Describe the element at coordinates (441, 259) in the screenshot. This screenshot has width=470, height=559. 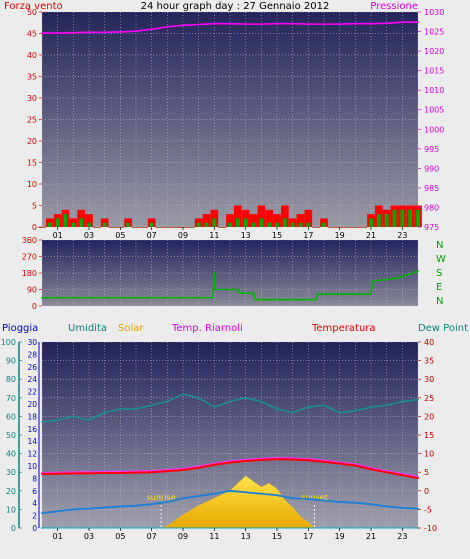
I see `compass-label: W` at that location.